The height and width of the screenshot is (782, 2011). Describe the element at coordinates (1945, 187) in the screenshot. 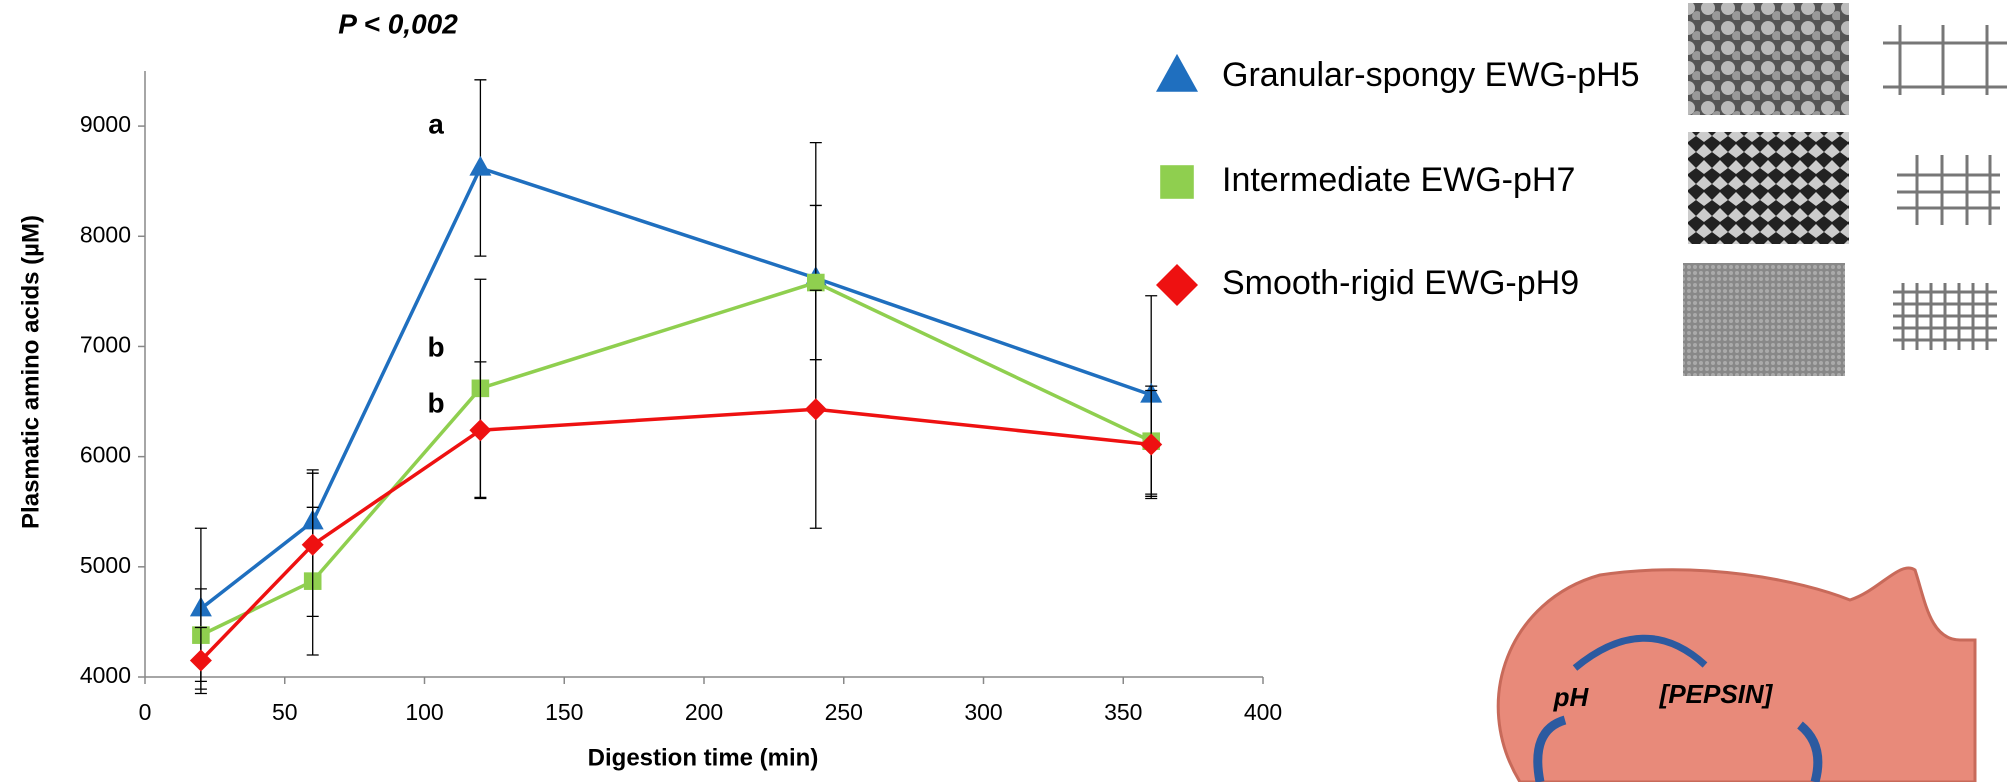

I see `mesh-icon` at that location.